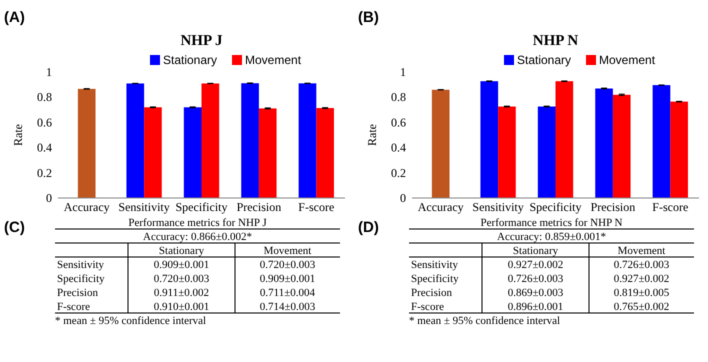 This screenshot has width=708, height=362. What do you see at coordinates (536, 307) in the screenshot?
I see `text: 0.896±0.001` at bounding box center [536, 307].